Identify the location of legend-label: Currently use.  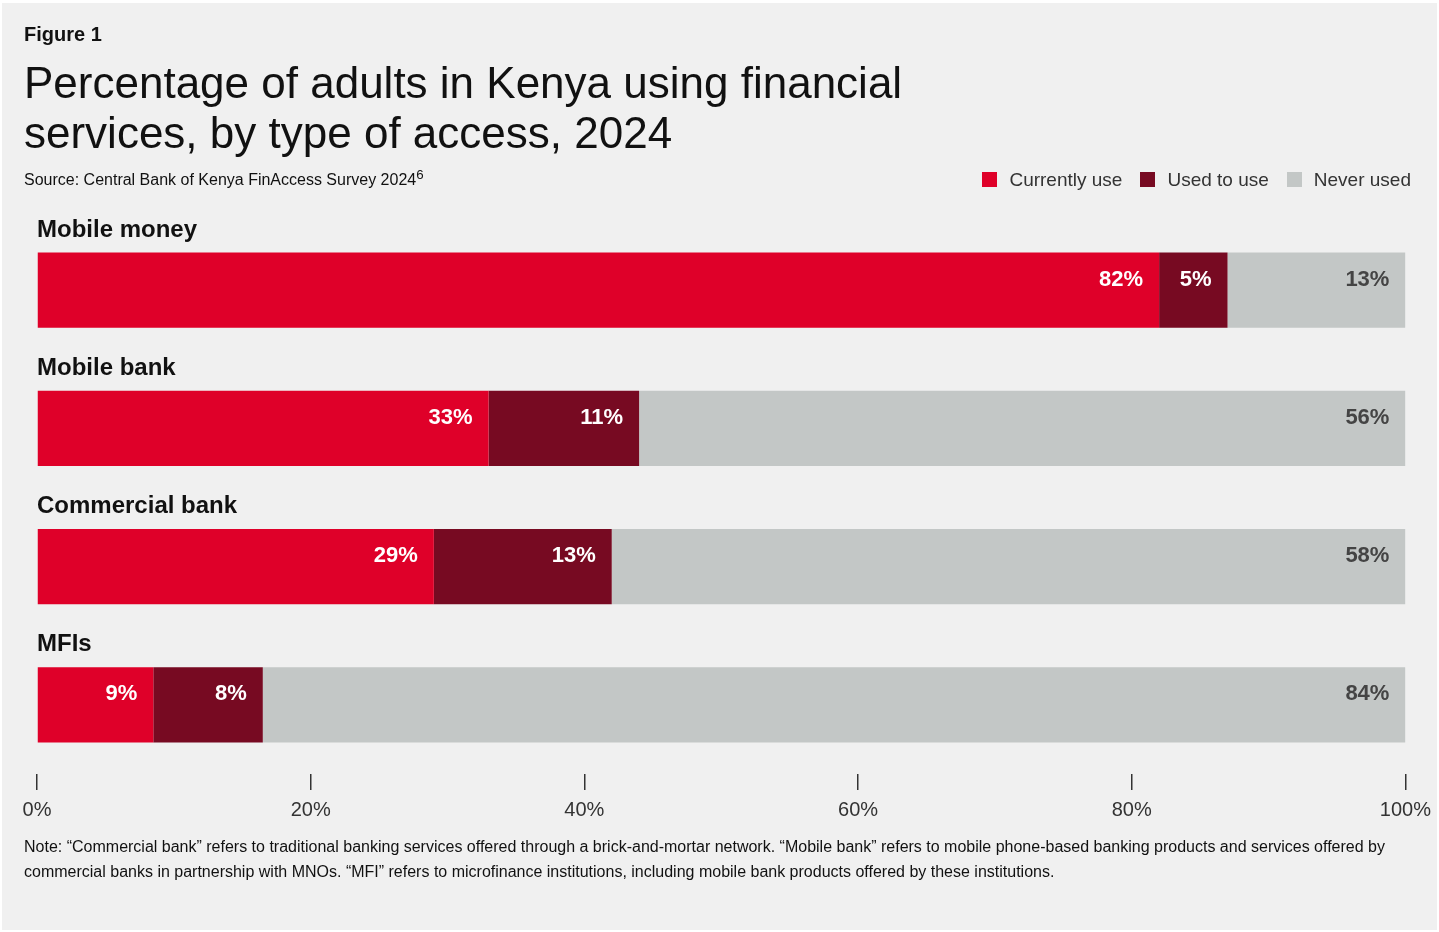
(1065, 180).